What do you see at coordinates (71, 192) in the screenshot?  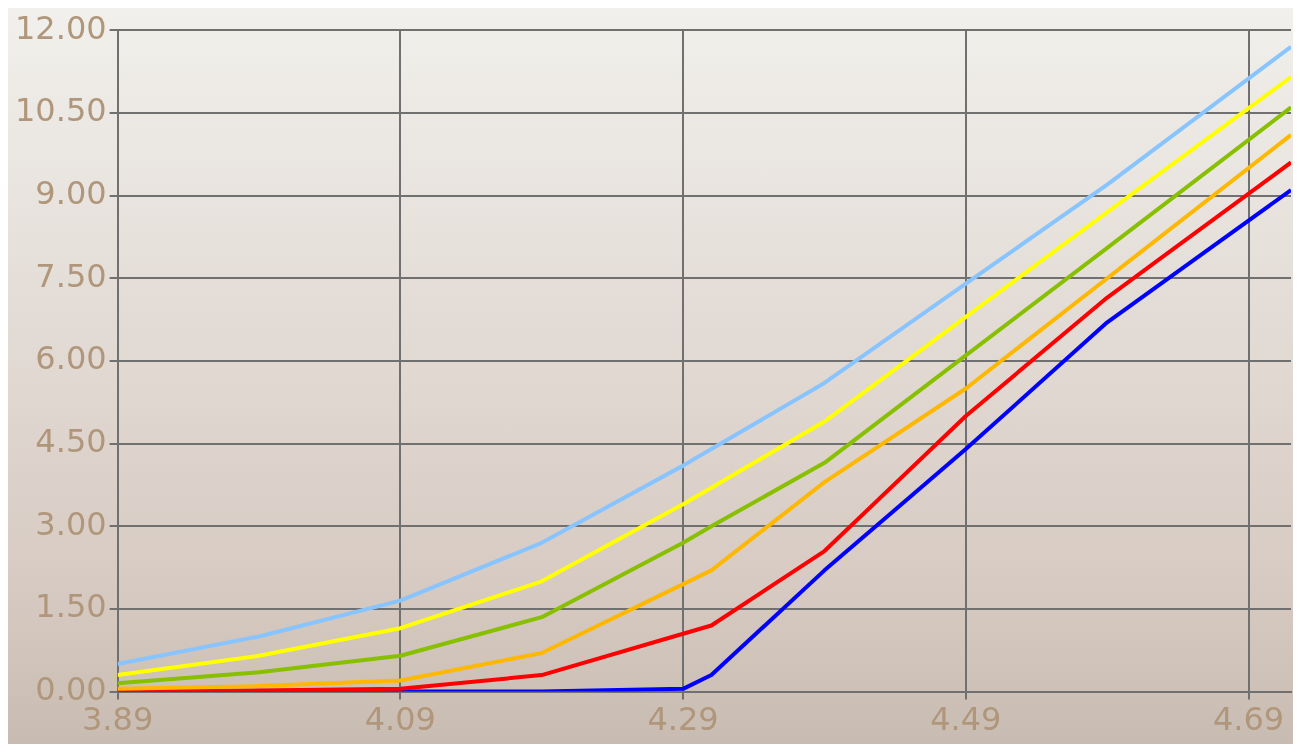 I see `y-tick-label: 9.00` at bounding box center [71, 192].